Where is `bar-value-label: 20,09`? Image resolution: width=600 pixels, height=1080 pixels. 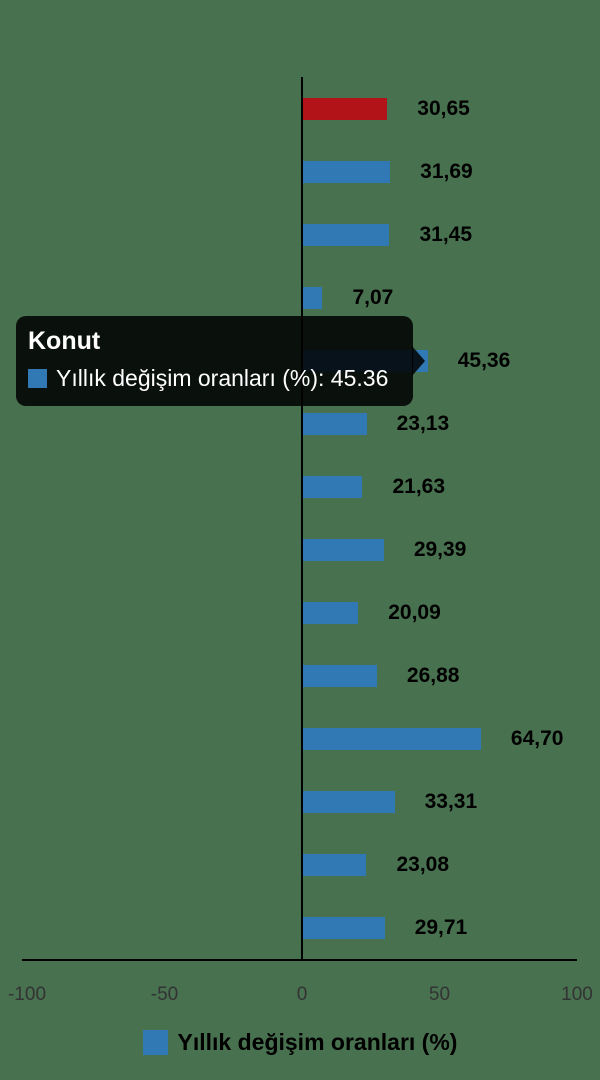 bar-value-label: 20,09 is located at coordinates (414, 613).